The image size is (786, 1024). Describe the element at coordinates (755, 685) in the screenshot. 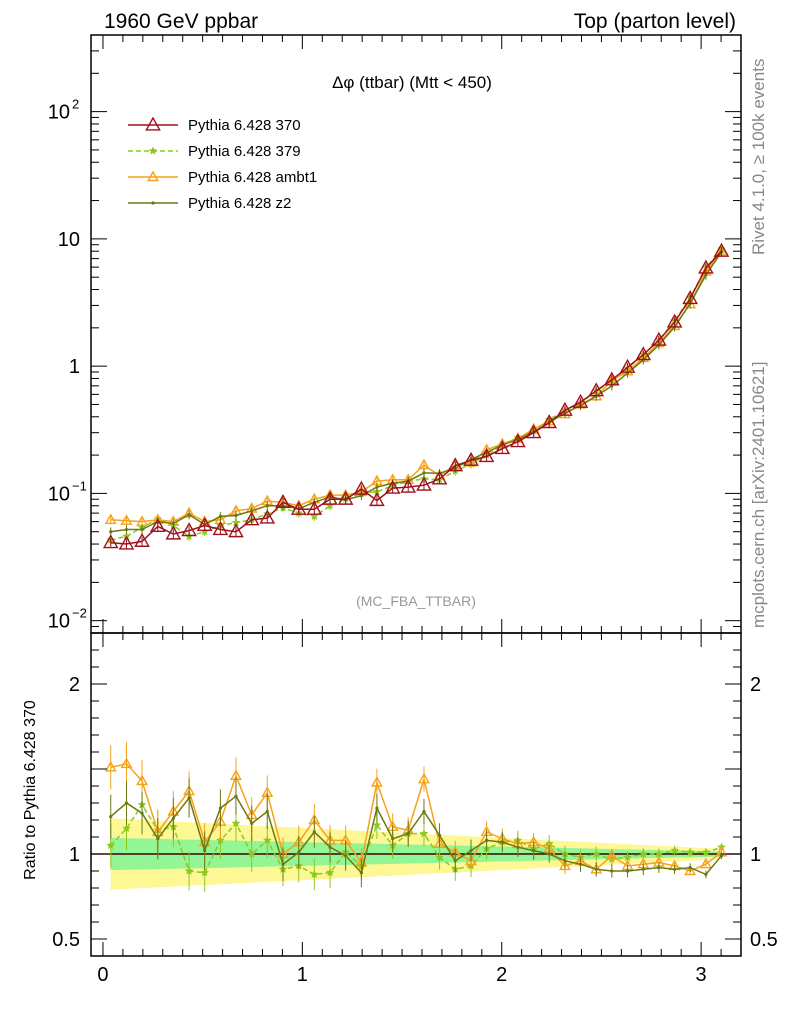

I see `ratio-y-tick-label-right: 2` at that location.